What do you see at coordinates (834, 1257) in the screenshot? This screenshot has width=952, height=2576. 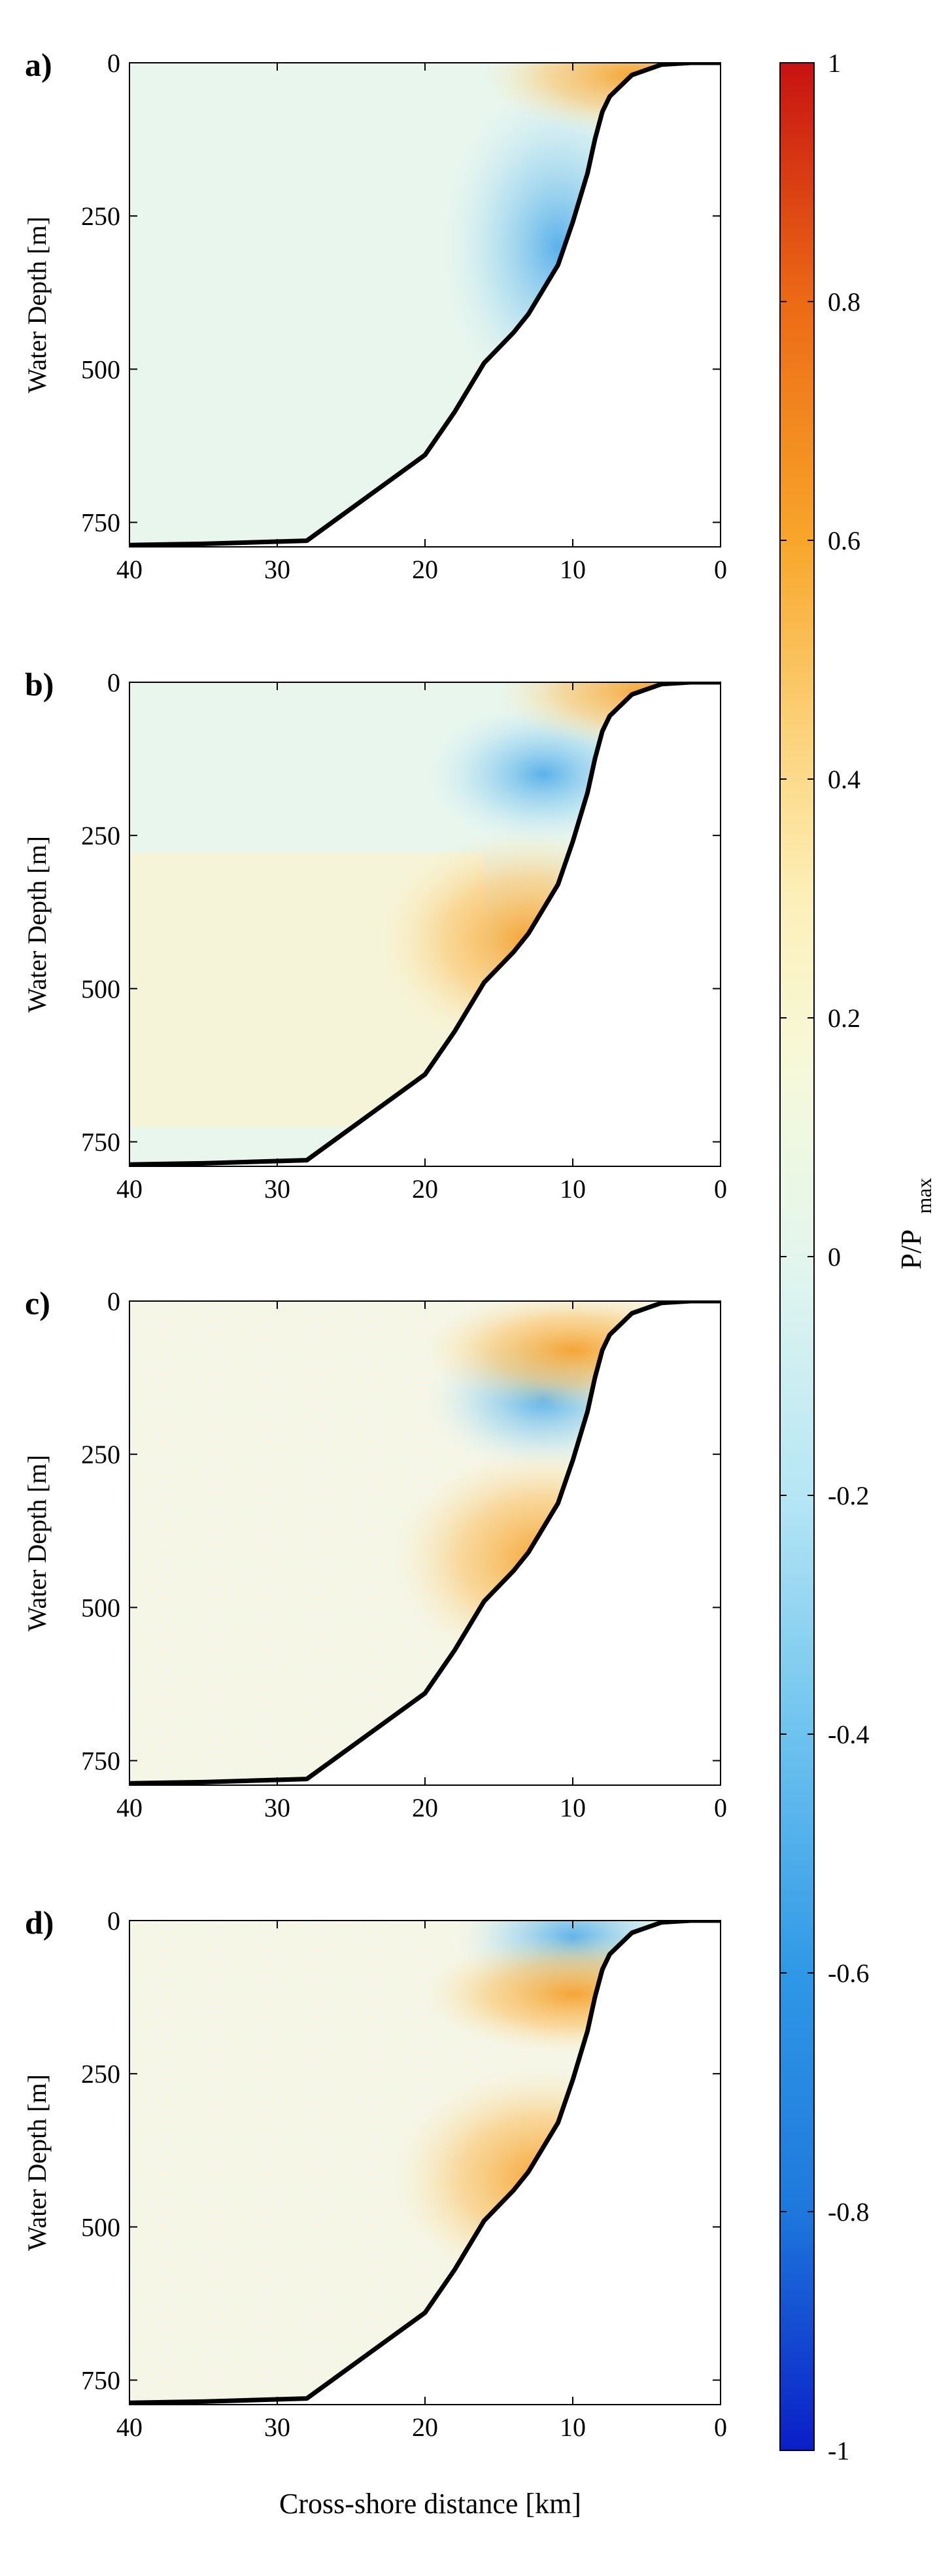 I see `colorbar-tick-label: 0` at bounding box center [834, 1257].